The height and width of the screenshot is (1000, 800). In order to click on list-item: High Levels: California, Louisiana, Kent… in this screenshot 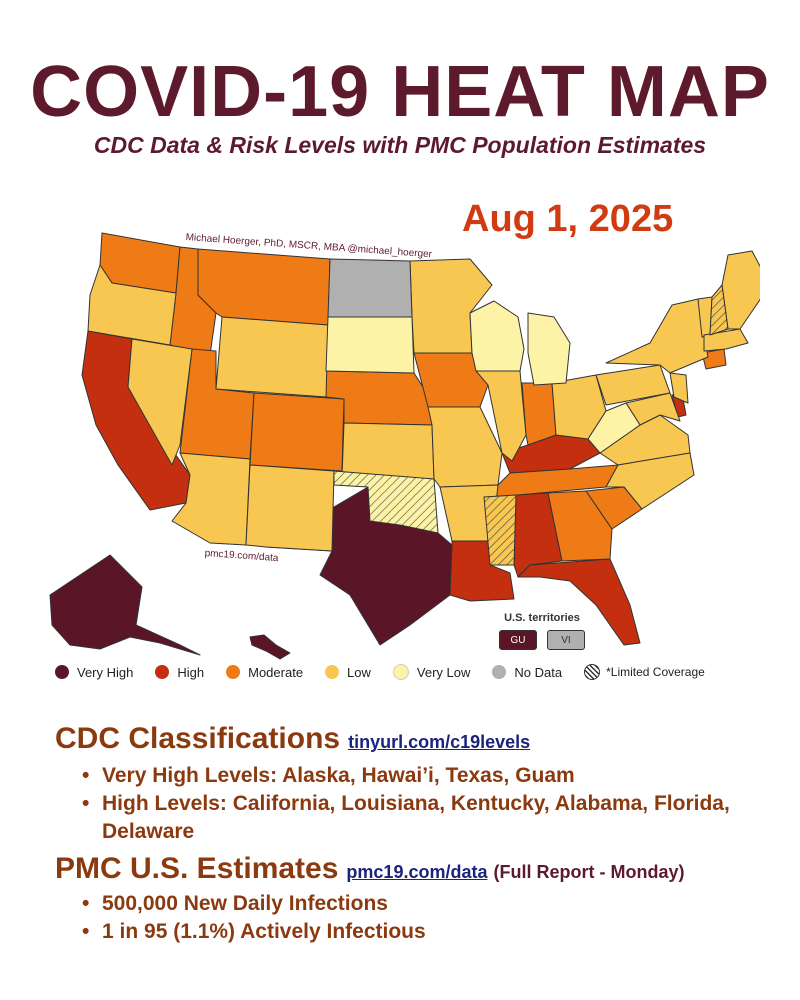, I will do `click(421, 818)`.